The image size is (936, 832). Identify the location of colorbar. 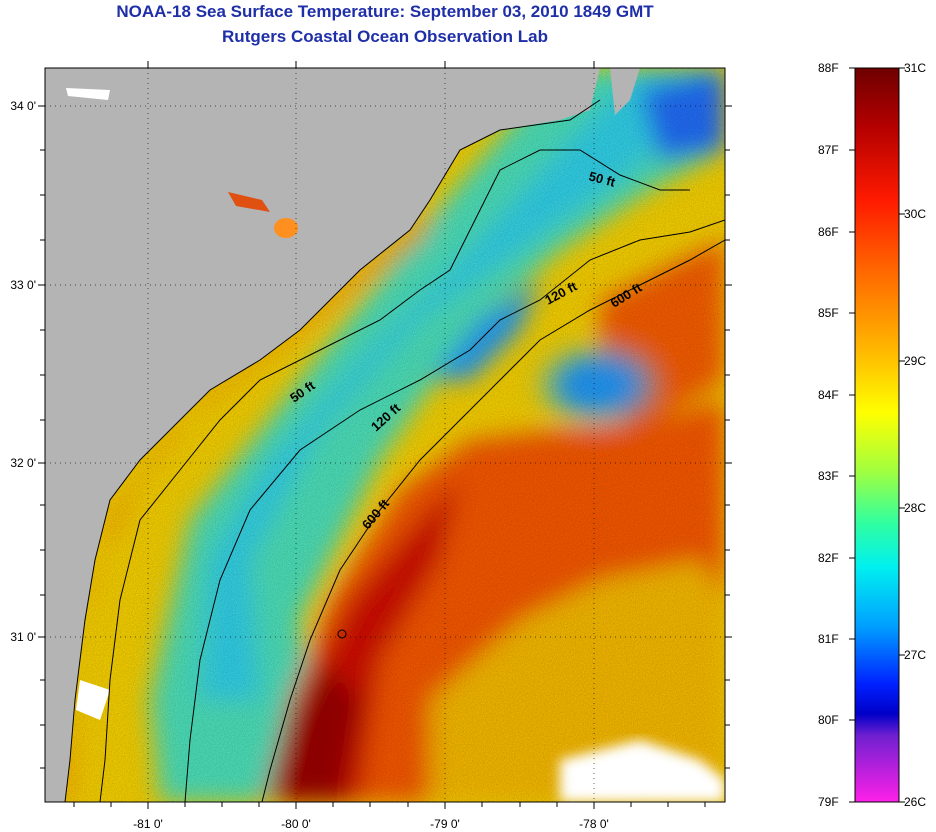
(877, 435).